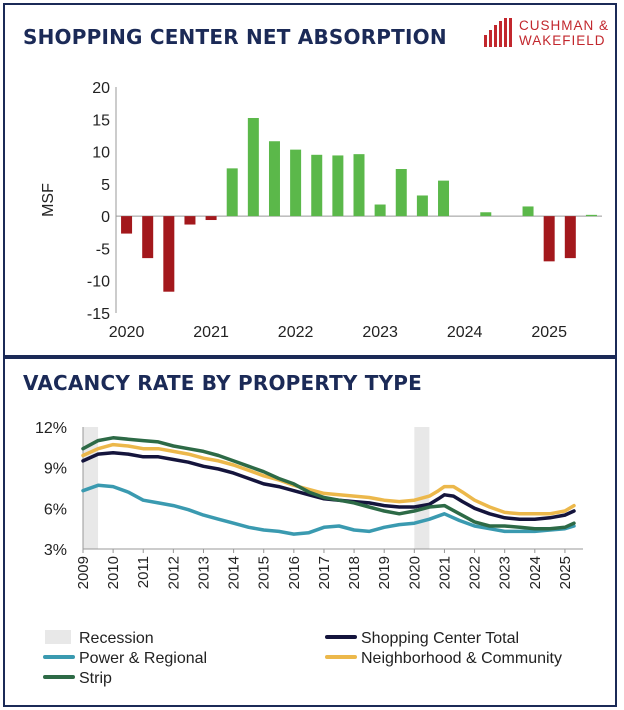 This screenshot has width=624, height=710. What do you see at coordinates (203, 572) in the screenshot?
I see `line-x-tick-label-2013: 2013` at bounding box center [203, 572].